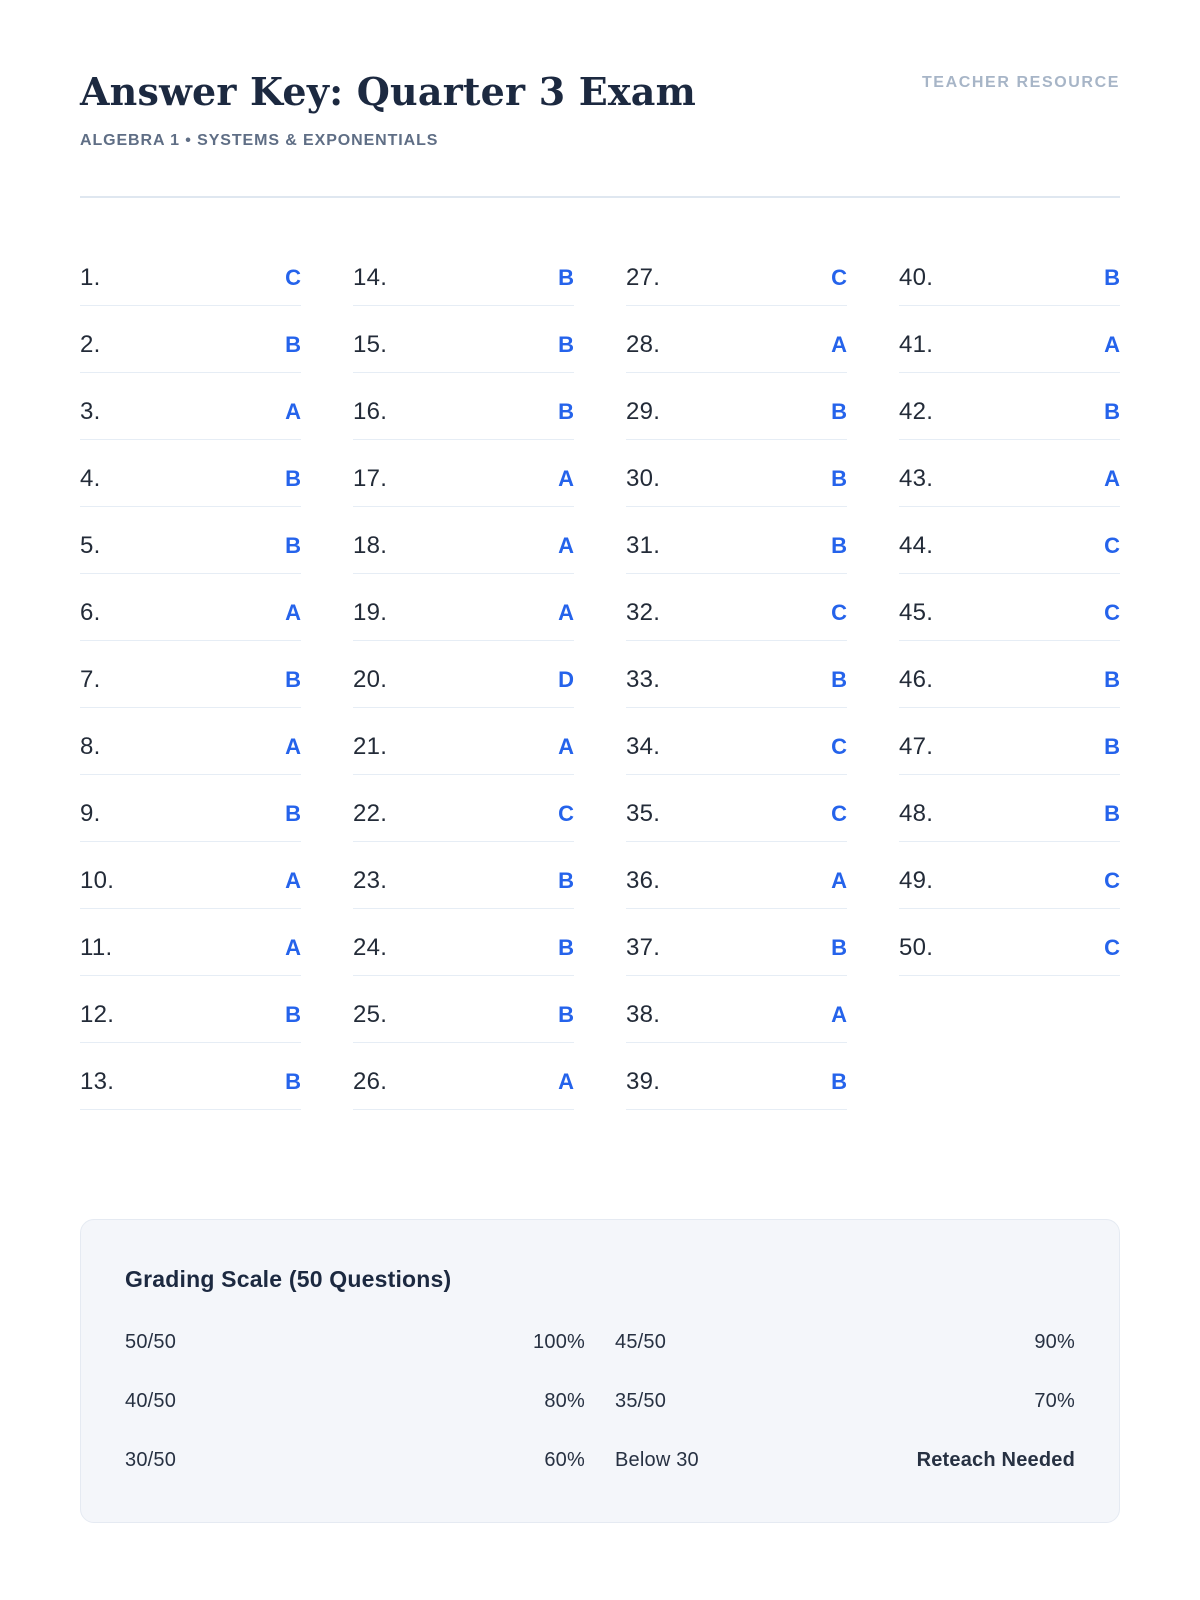 The width and height of the screenshot is (1200, 1600). I want to click on answer-line: 15. B, so click(463, 352).